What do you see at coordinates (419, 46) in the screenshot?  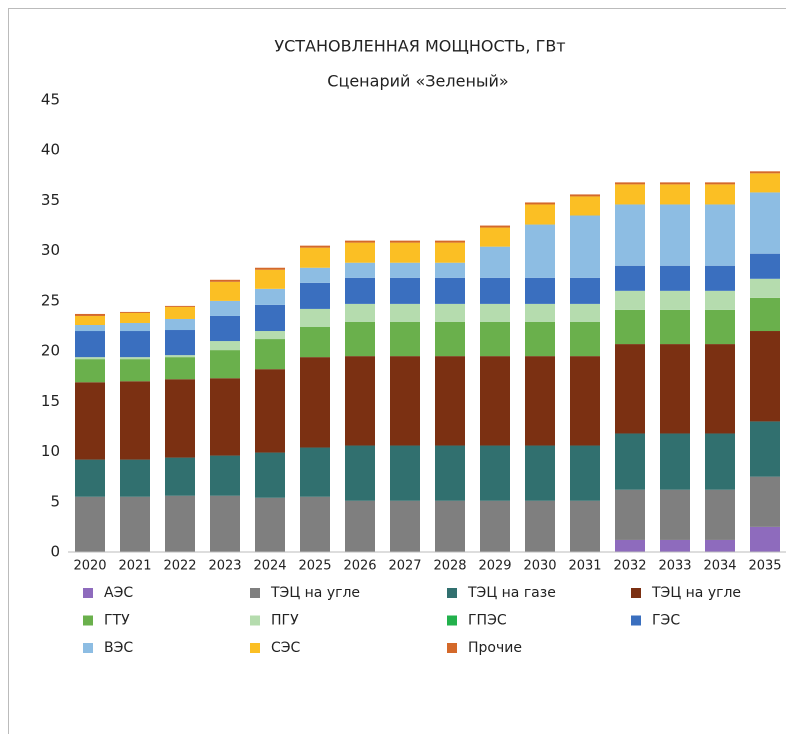 I see `chart-title: УСТАНОВЛЕННАЯ МОЩНОСТЬ, ГВт` at bounding box center [419, 46].